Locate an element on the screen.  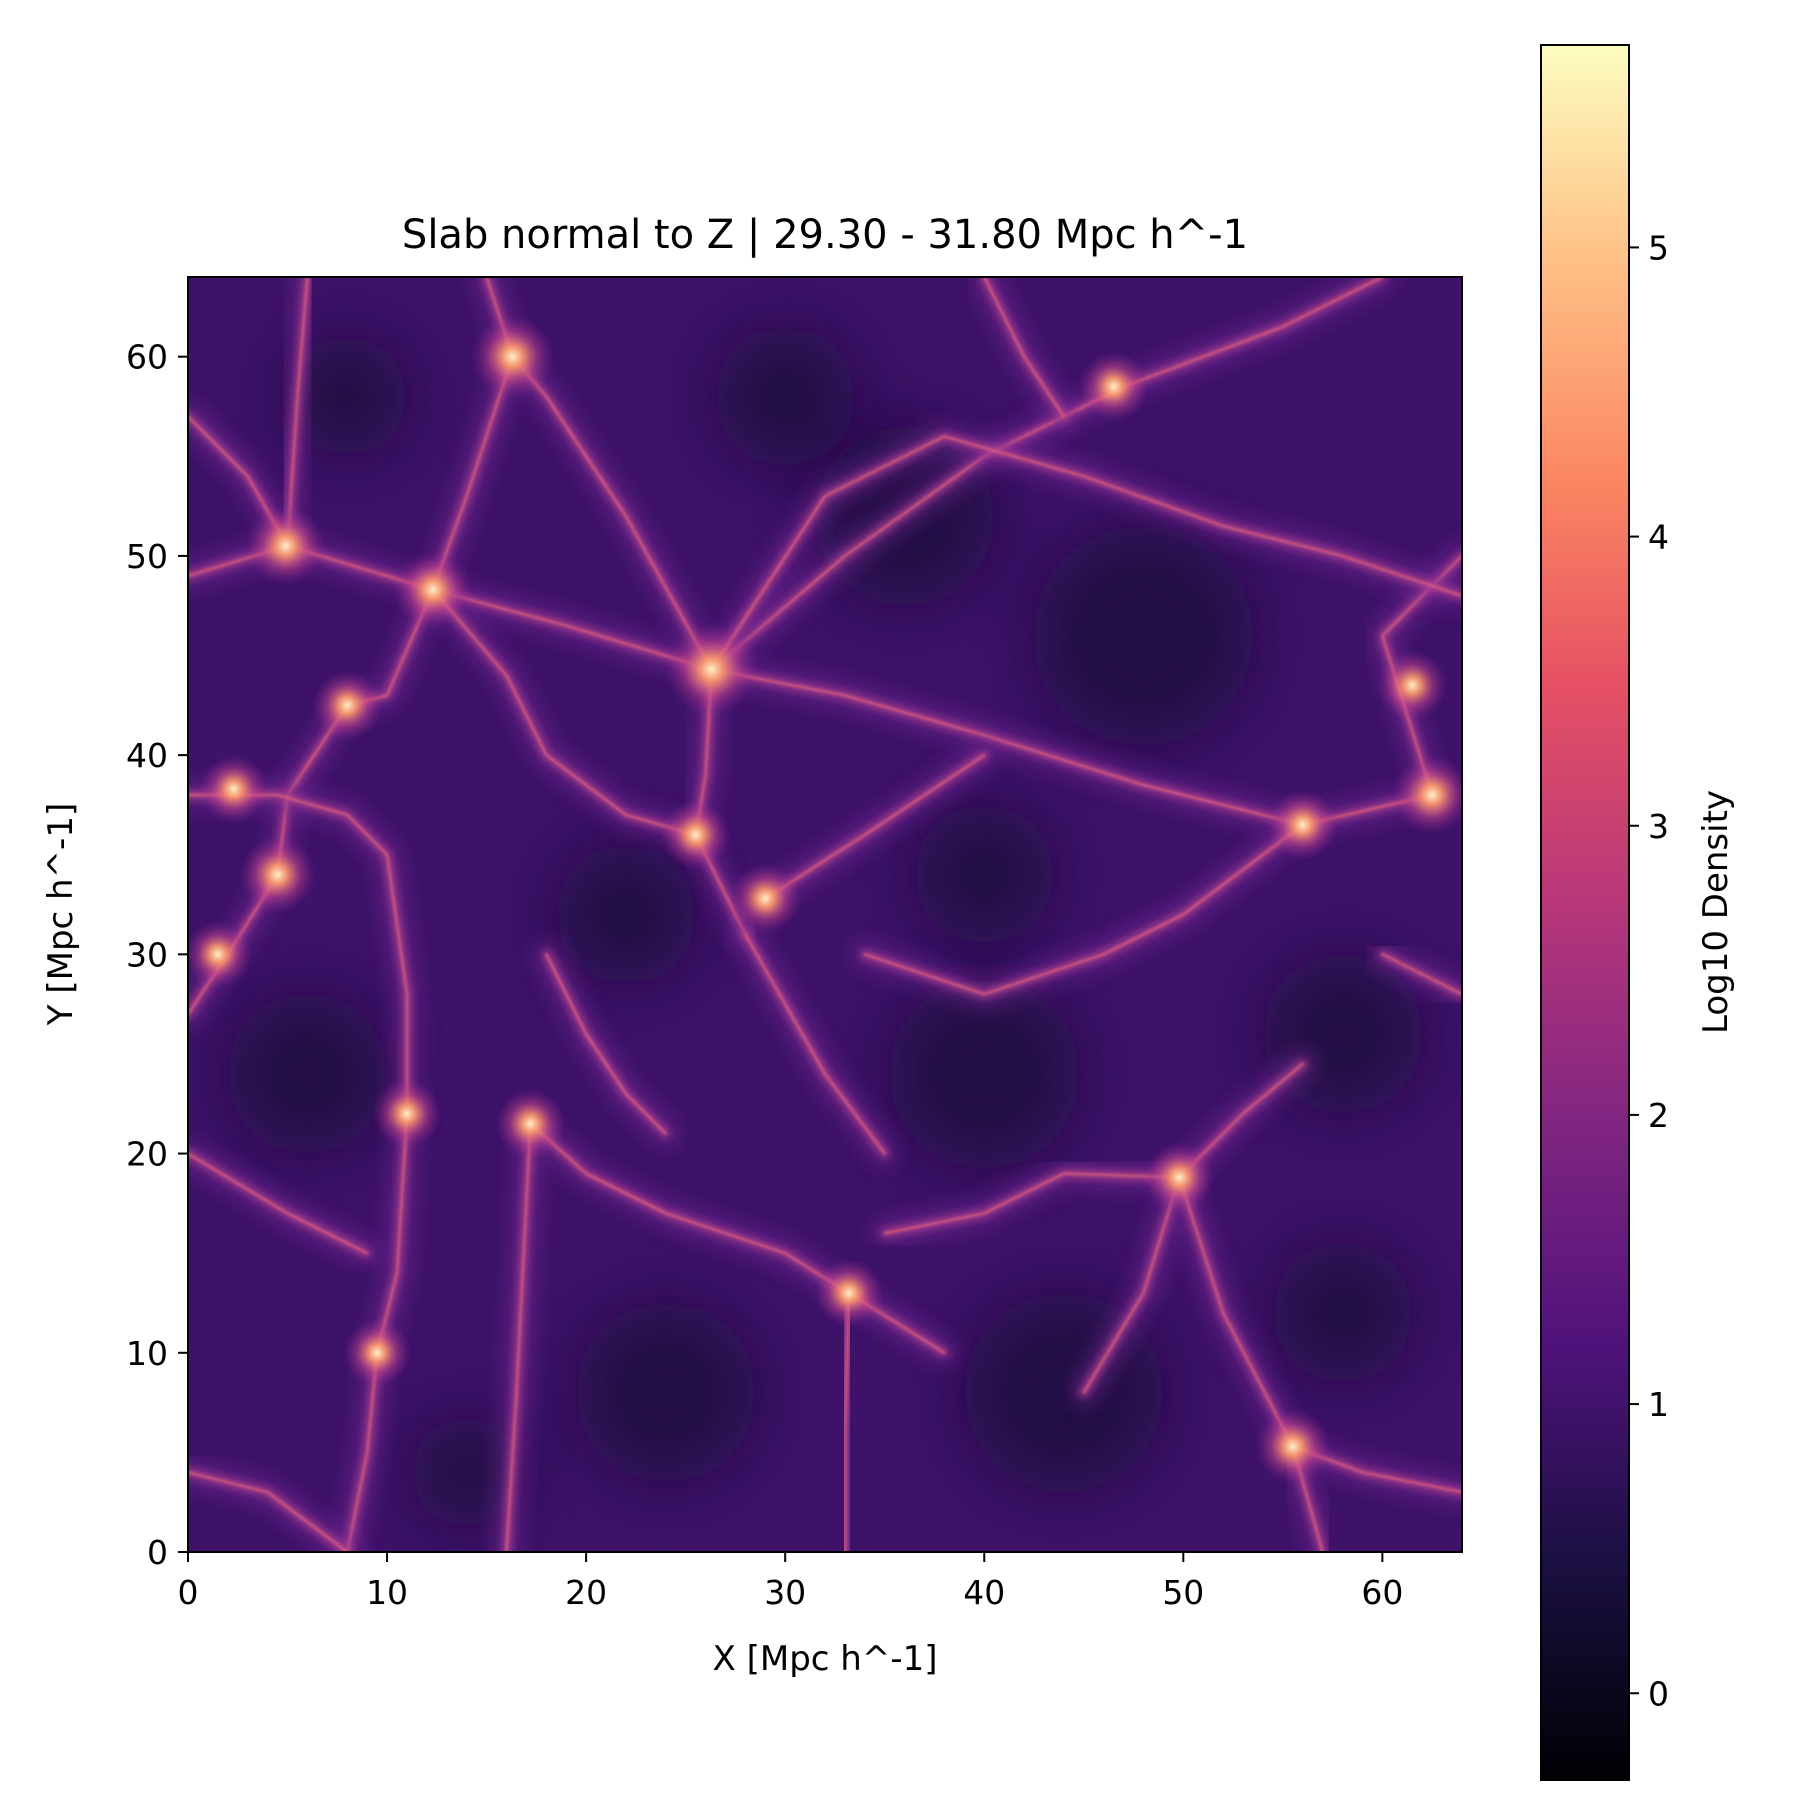
x-tick-label: 0 is located at coordinates (188, 1592).